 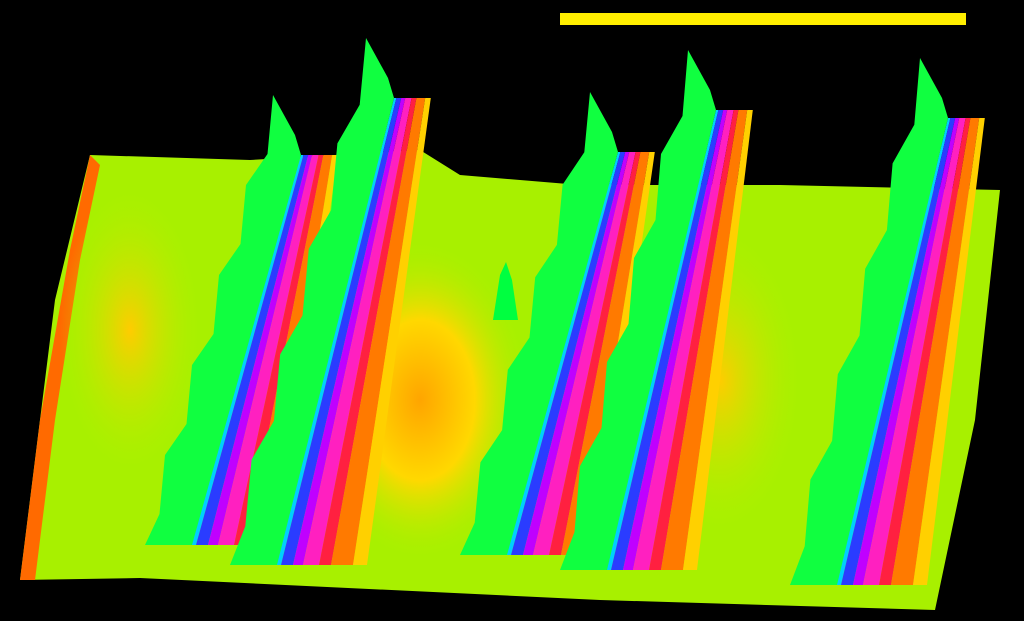 What do you see at coordinates (505, 291) in the screenshot?
I see `peak` at bounding box center [505, 291].